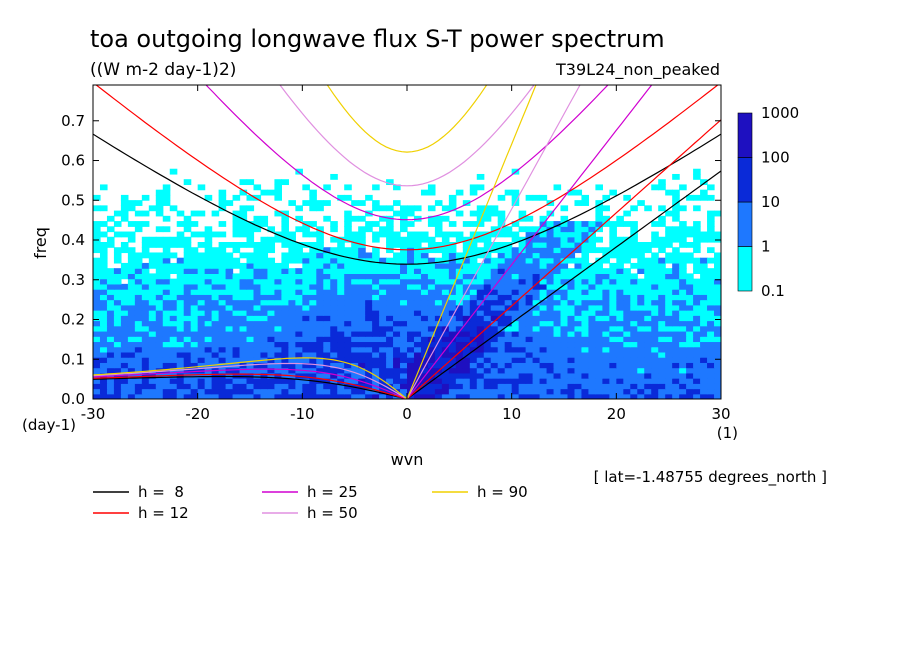 This screenshot has width=904, height=654. What do you see at coordinates (250, 386) in the screenshot?
I see `rossby-curve-h12` at bounding box center [250, 386].